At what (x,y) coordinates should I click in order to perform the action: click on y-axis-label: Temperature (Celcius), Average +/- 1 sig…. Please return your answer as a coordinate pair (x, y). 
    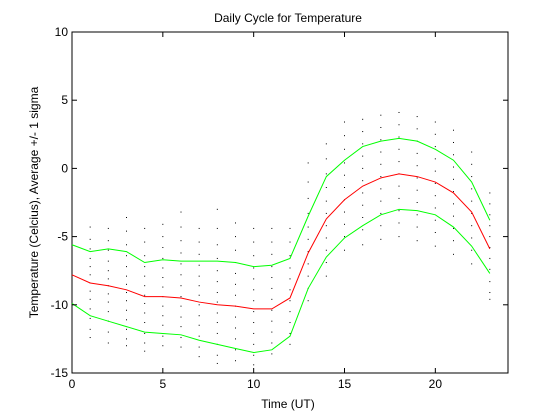
    Looking at the image, I should click on (34, 202).